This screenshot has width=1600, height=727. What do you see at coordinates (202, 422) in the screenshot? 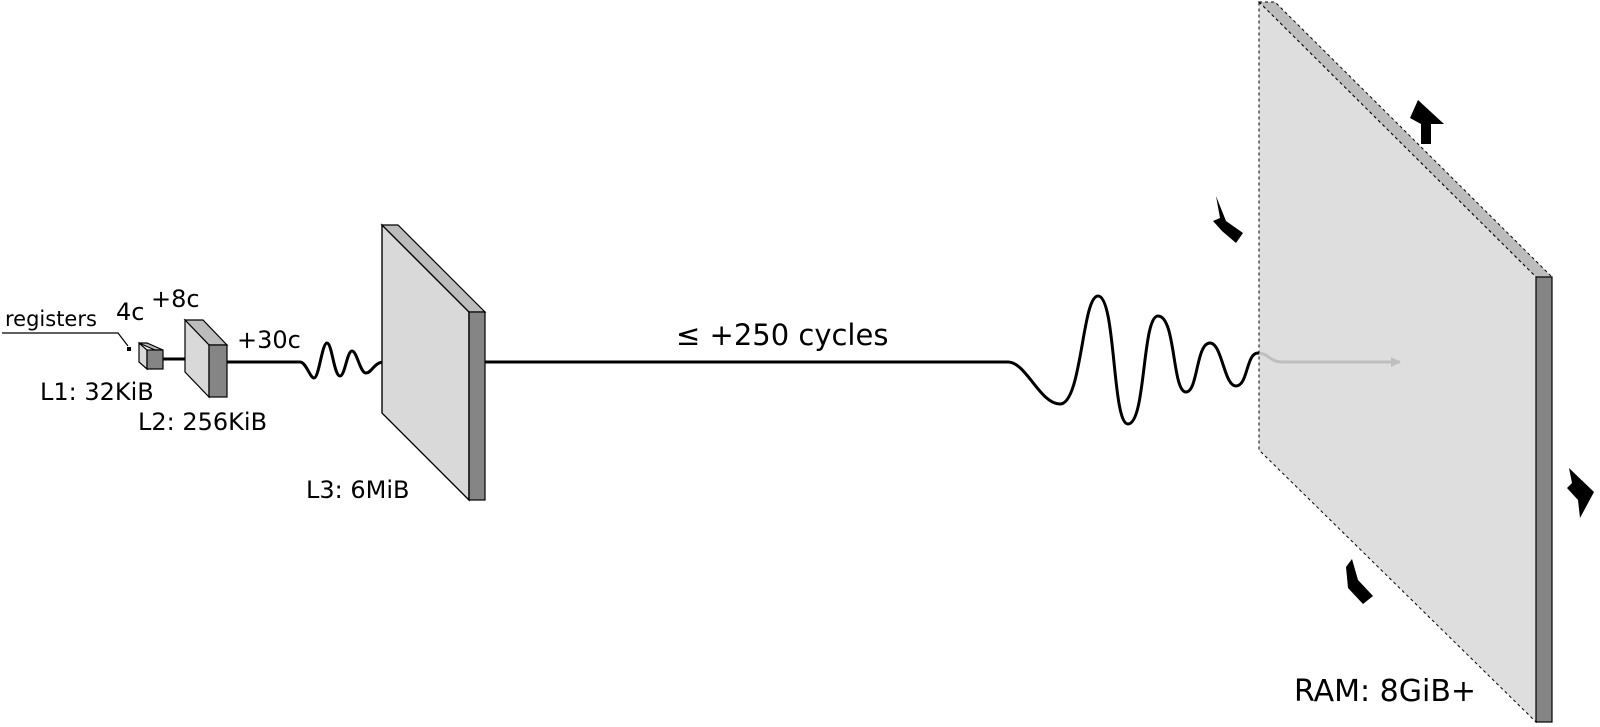
I see `l2-size-label: L2: 256KiB` at bounding box center [202, 422].